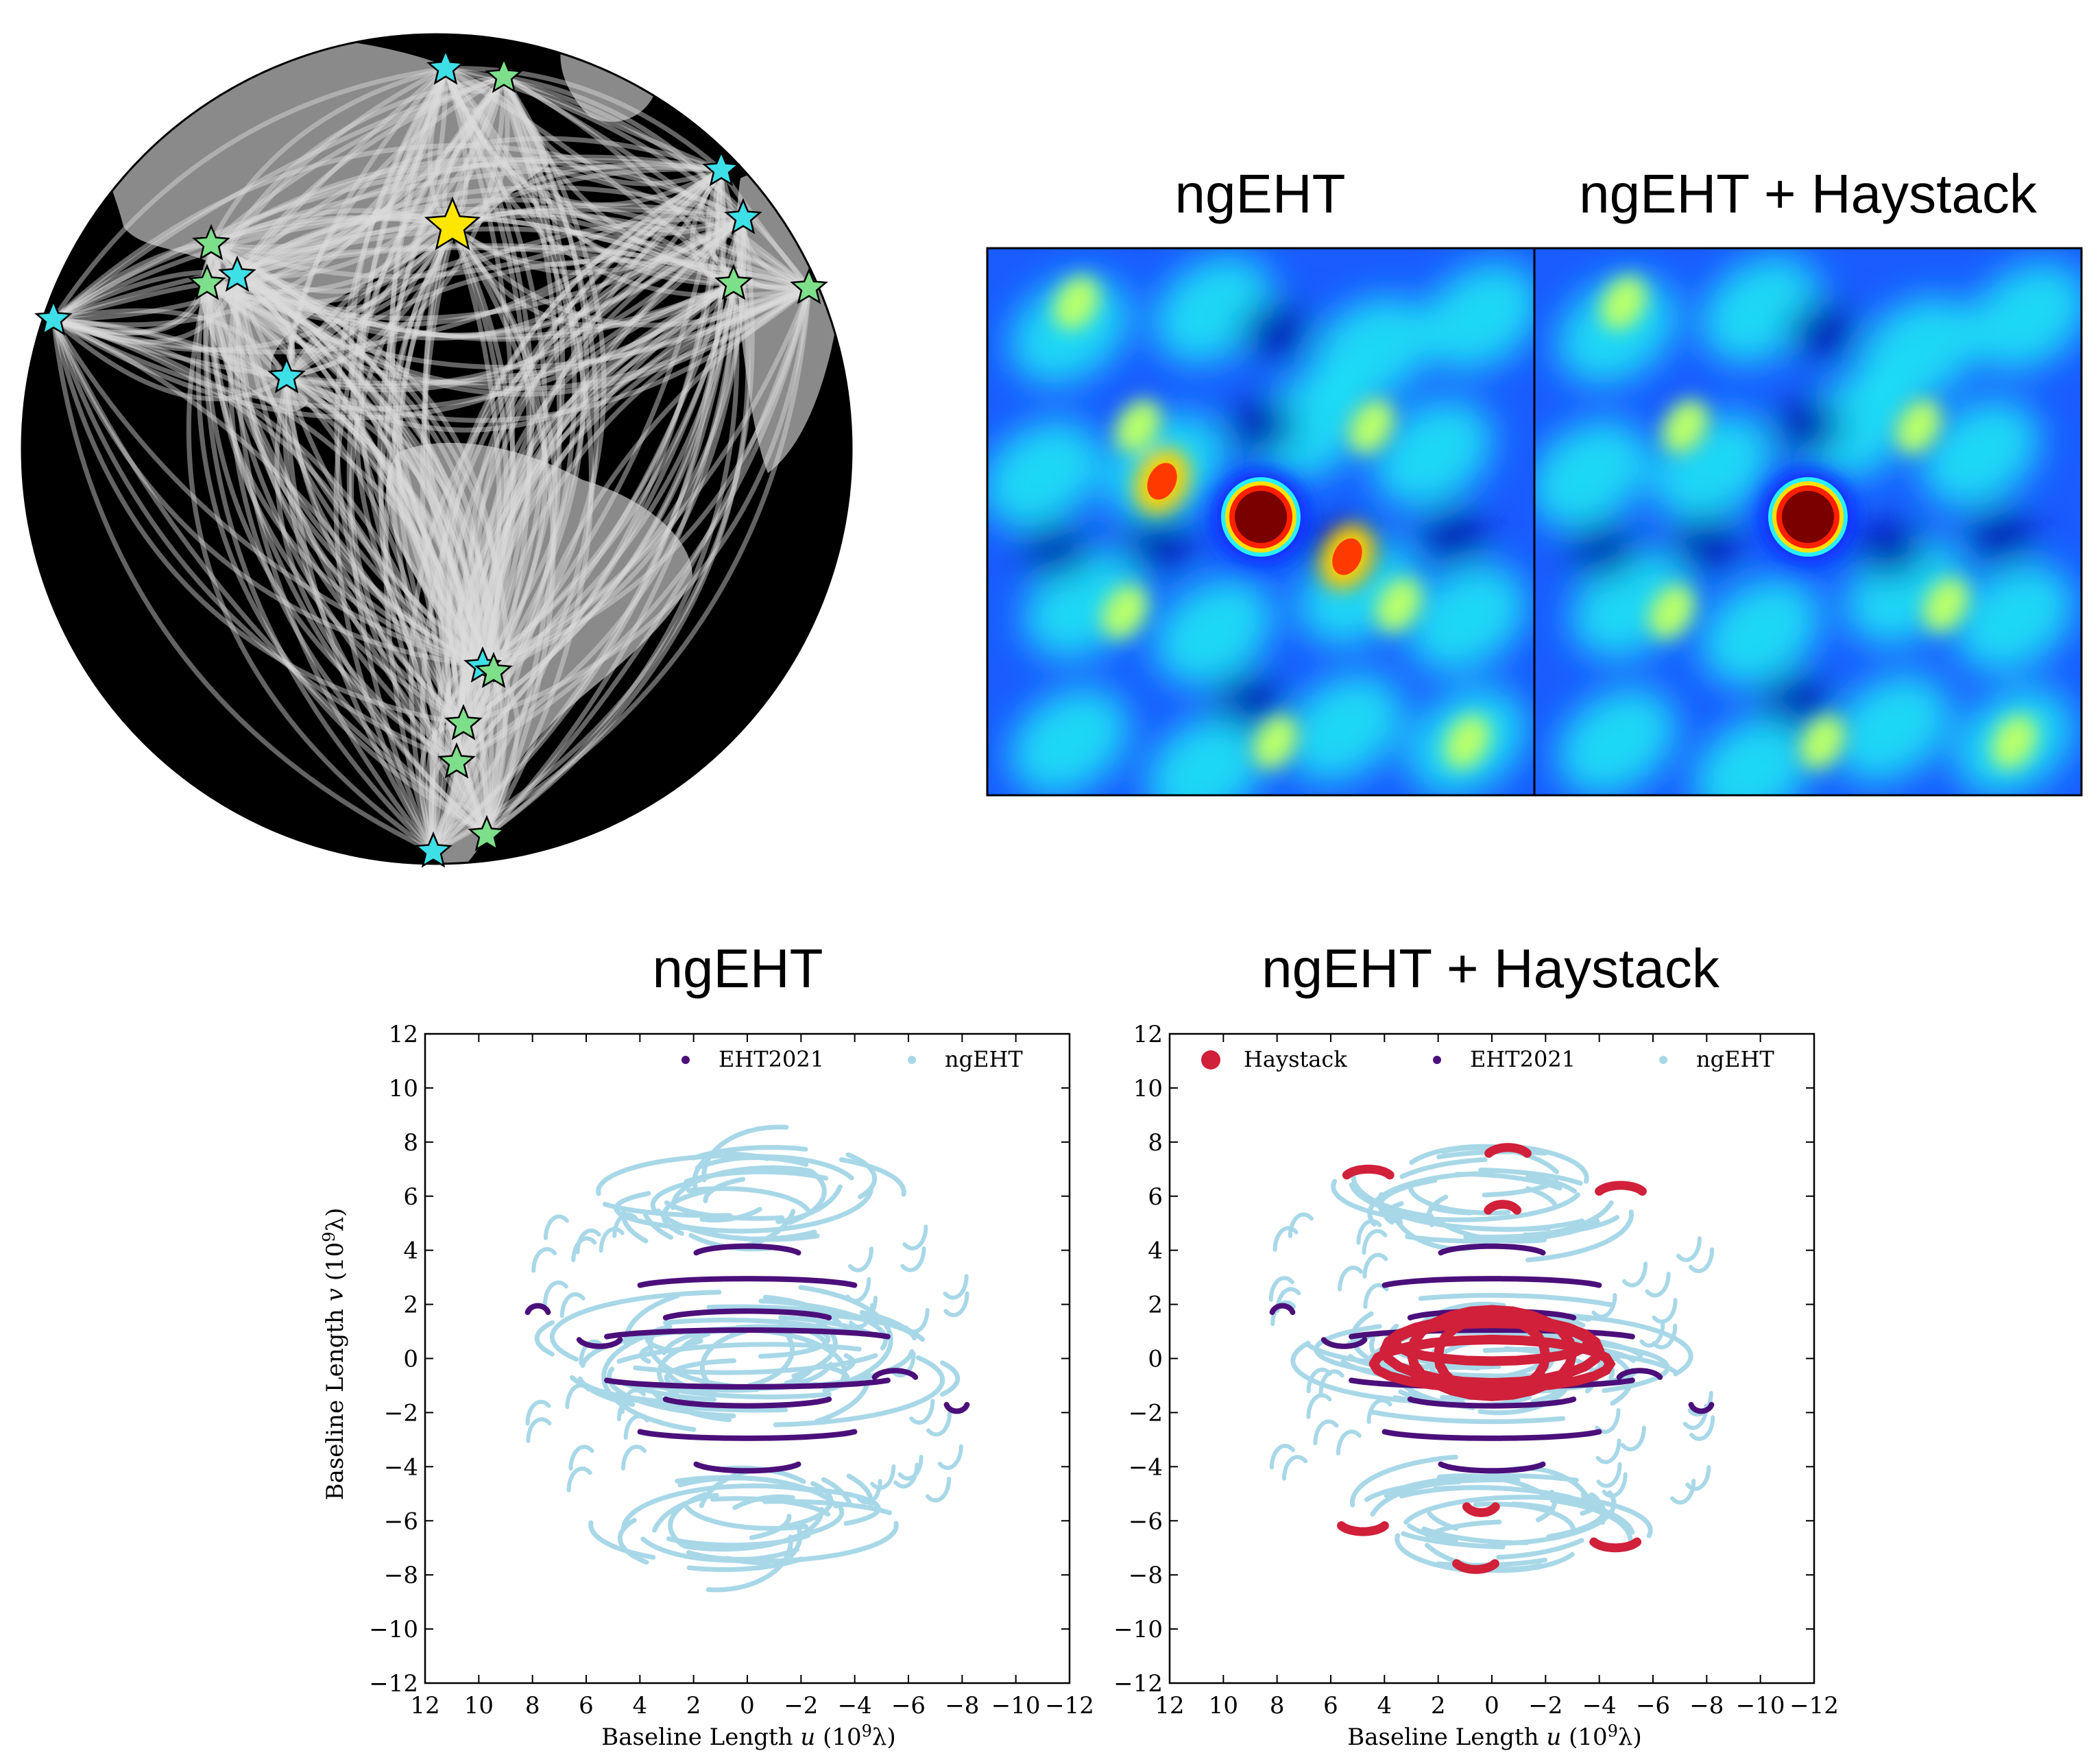  Describe the element at coordinates (1503, 1207) in the screenshot. I see `haystack-track` at that location.